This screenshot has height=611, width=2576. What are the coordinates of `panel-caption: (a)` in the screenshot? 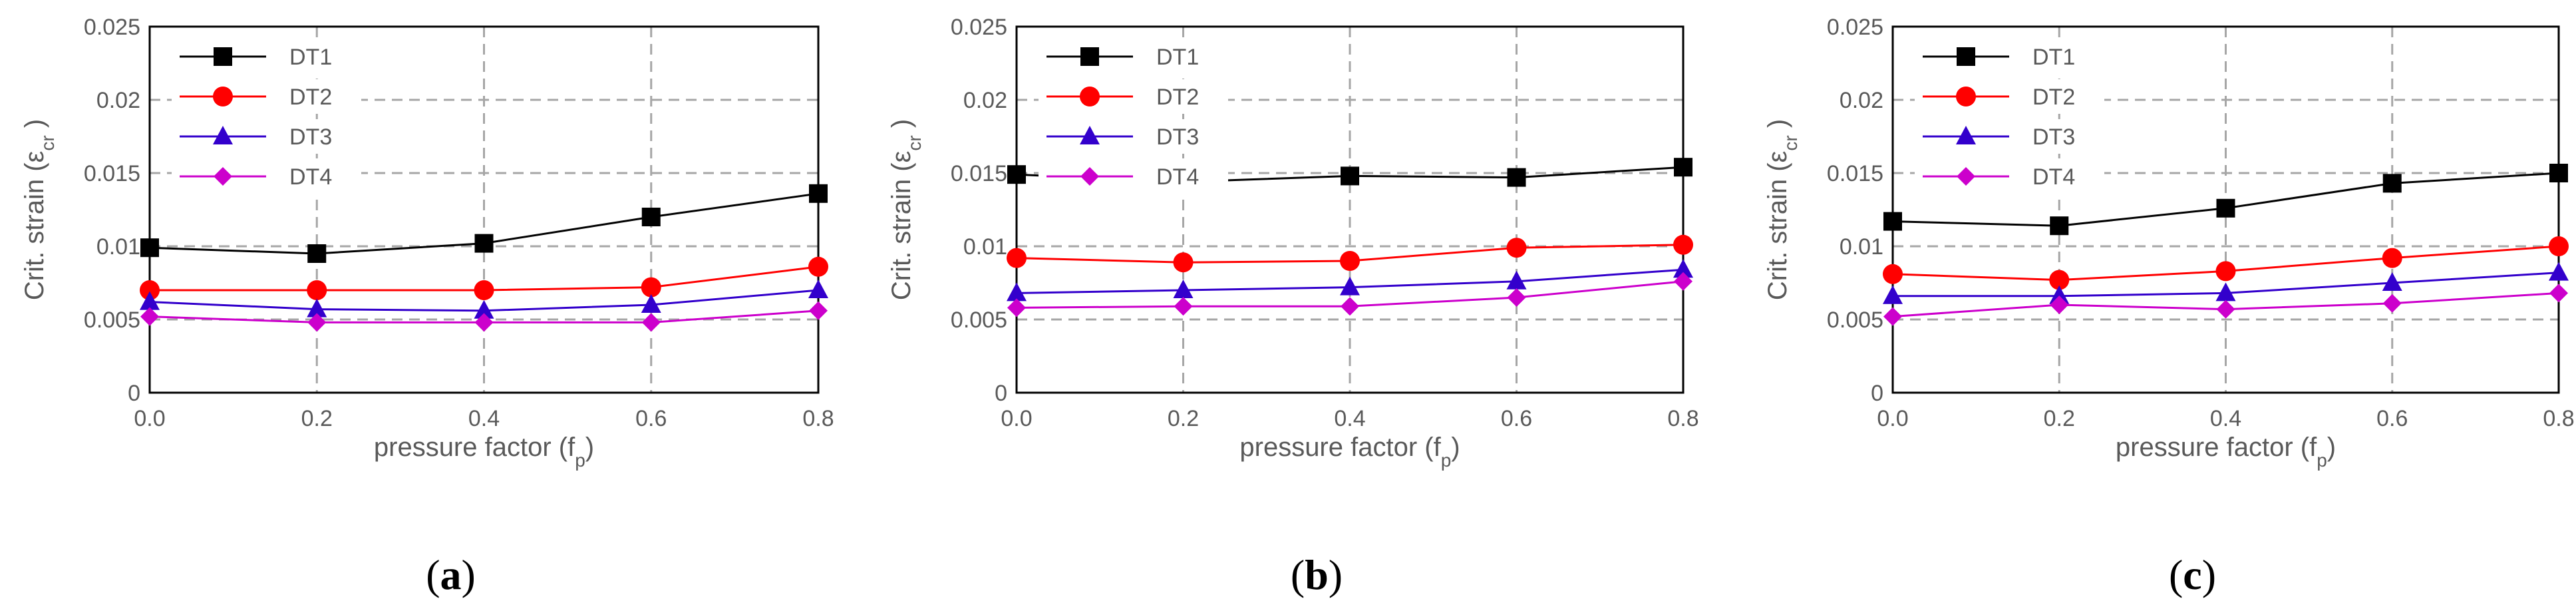 It's located at (451, 574).